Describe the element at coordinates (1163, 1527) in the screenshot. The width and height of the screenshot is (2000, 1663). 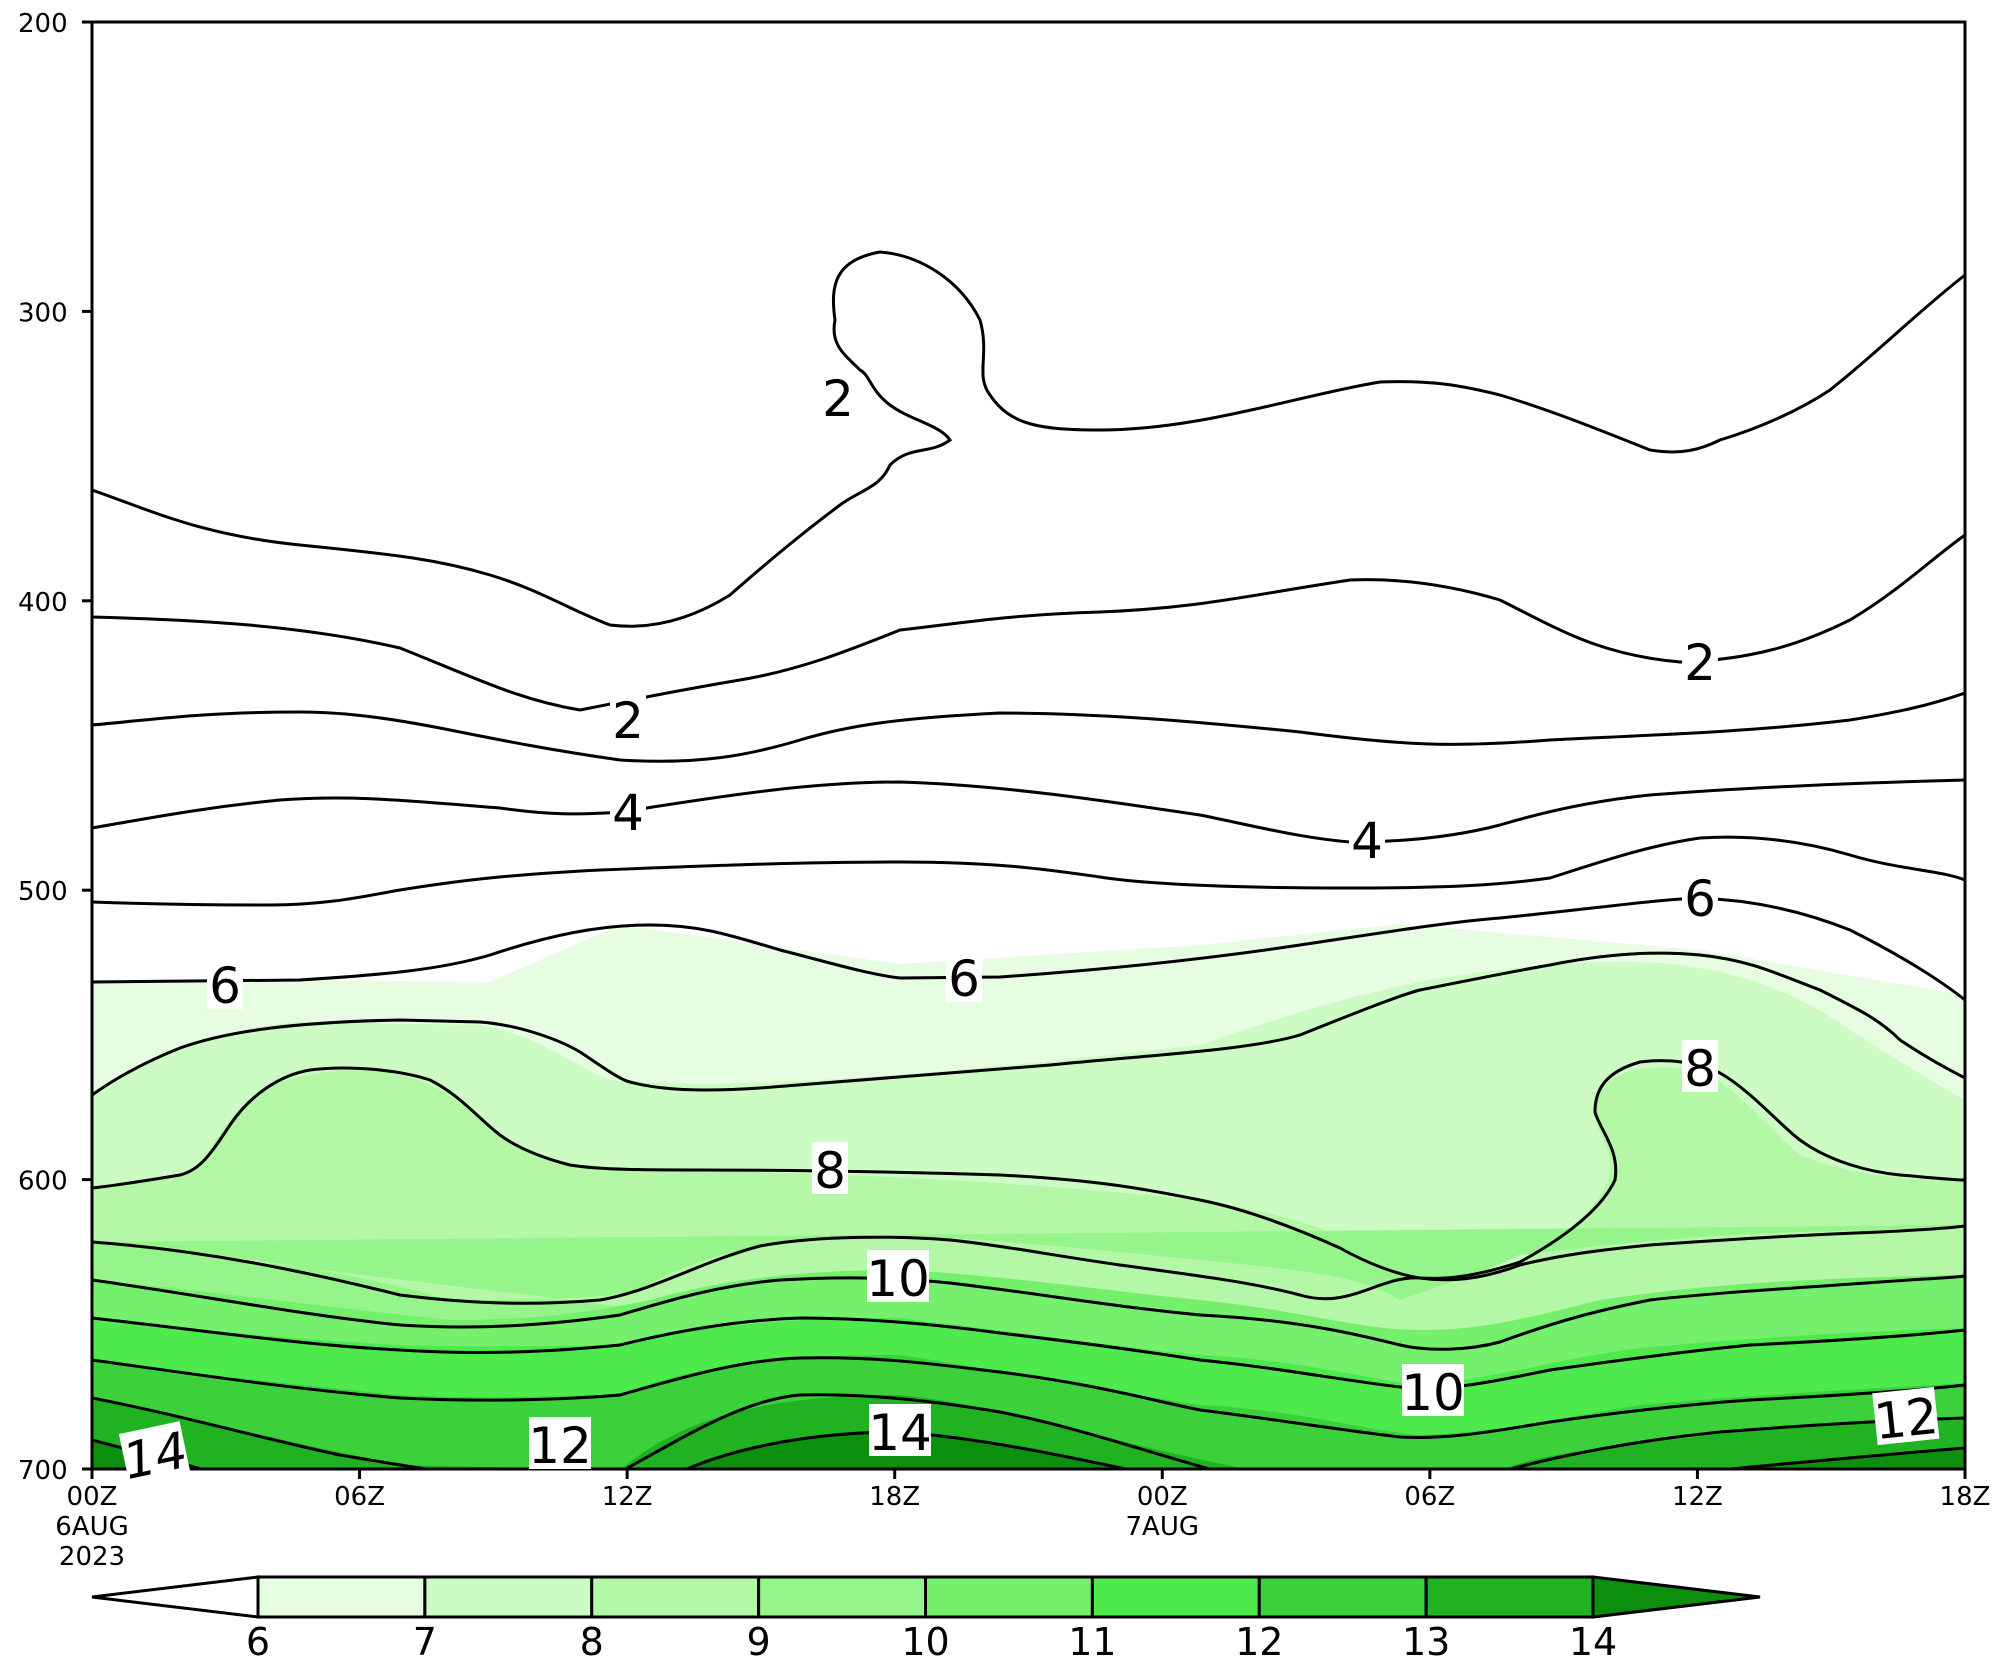
I see `date-label: 7AUG` at that location.